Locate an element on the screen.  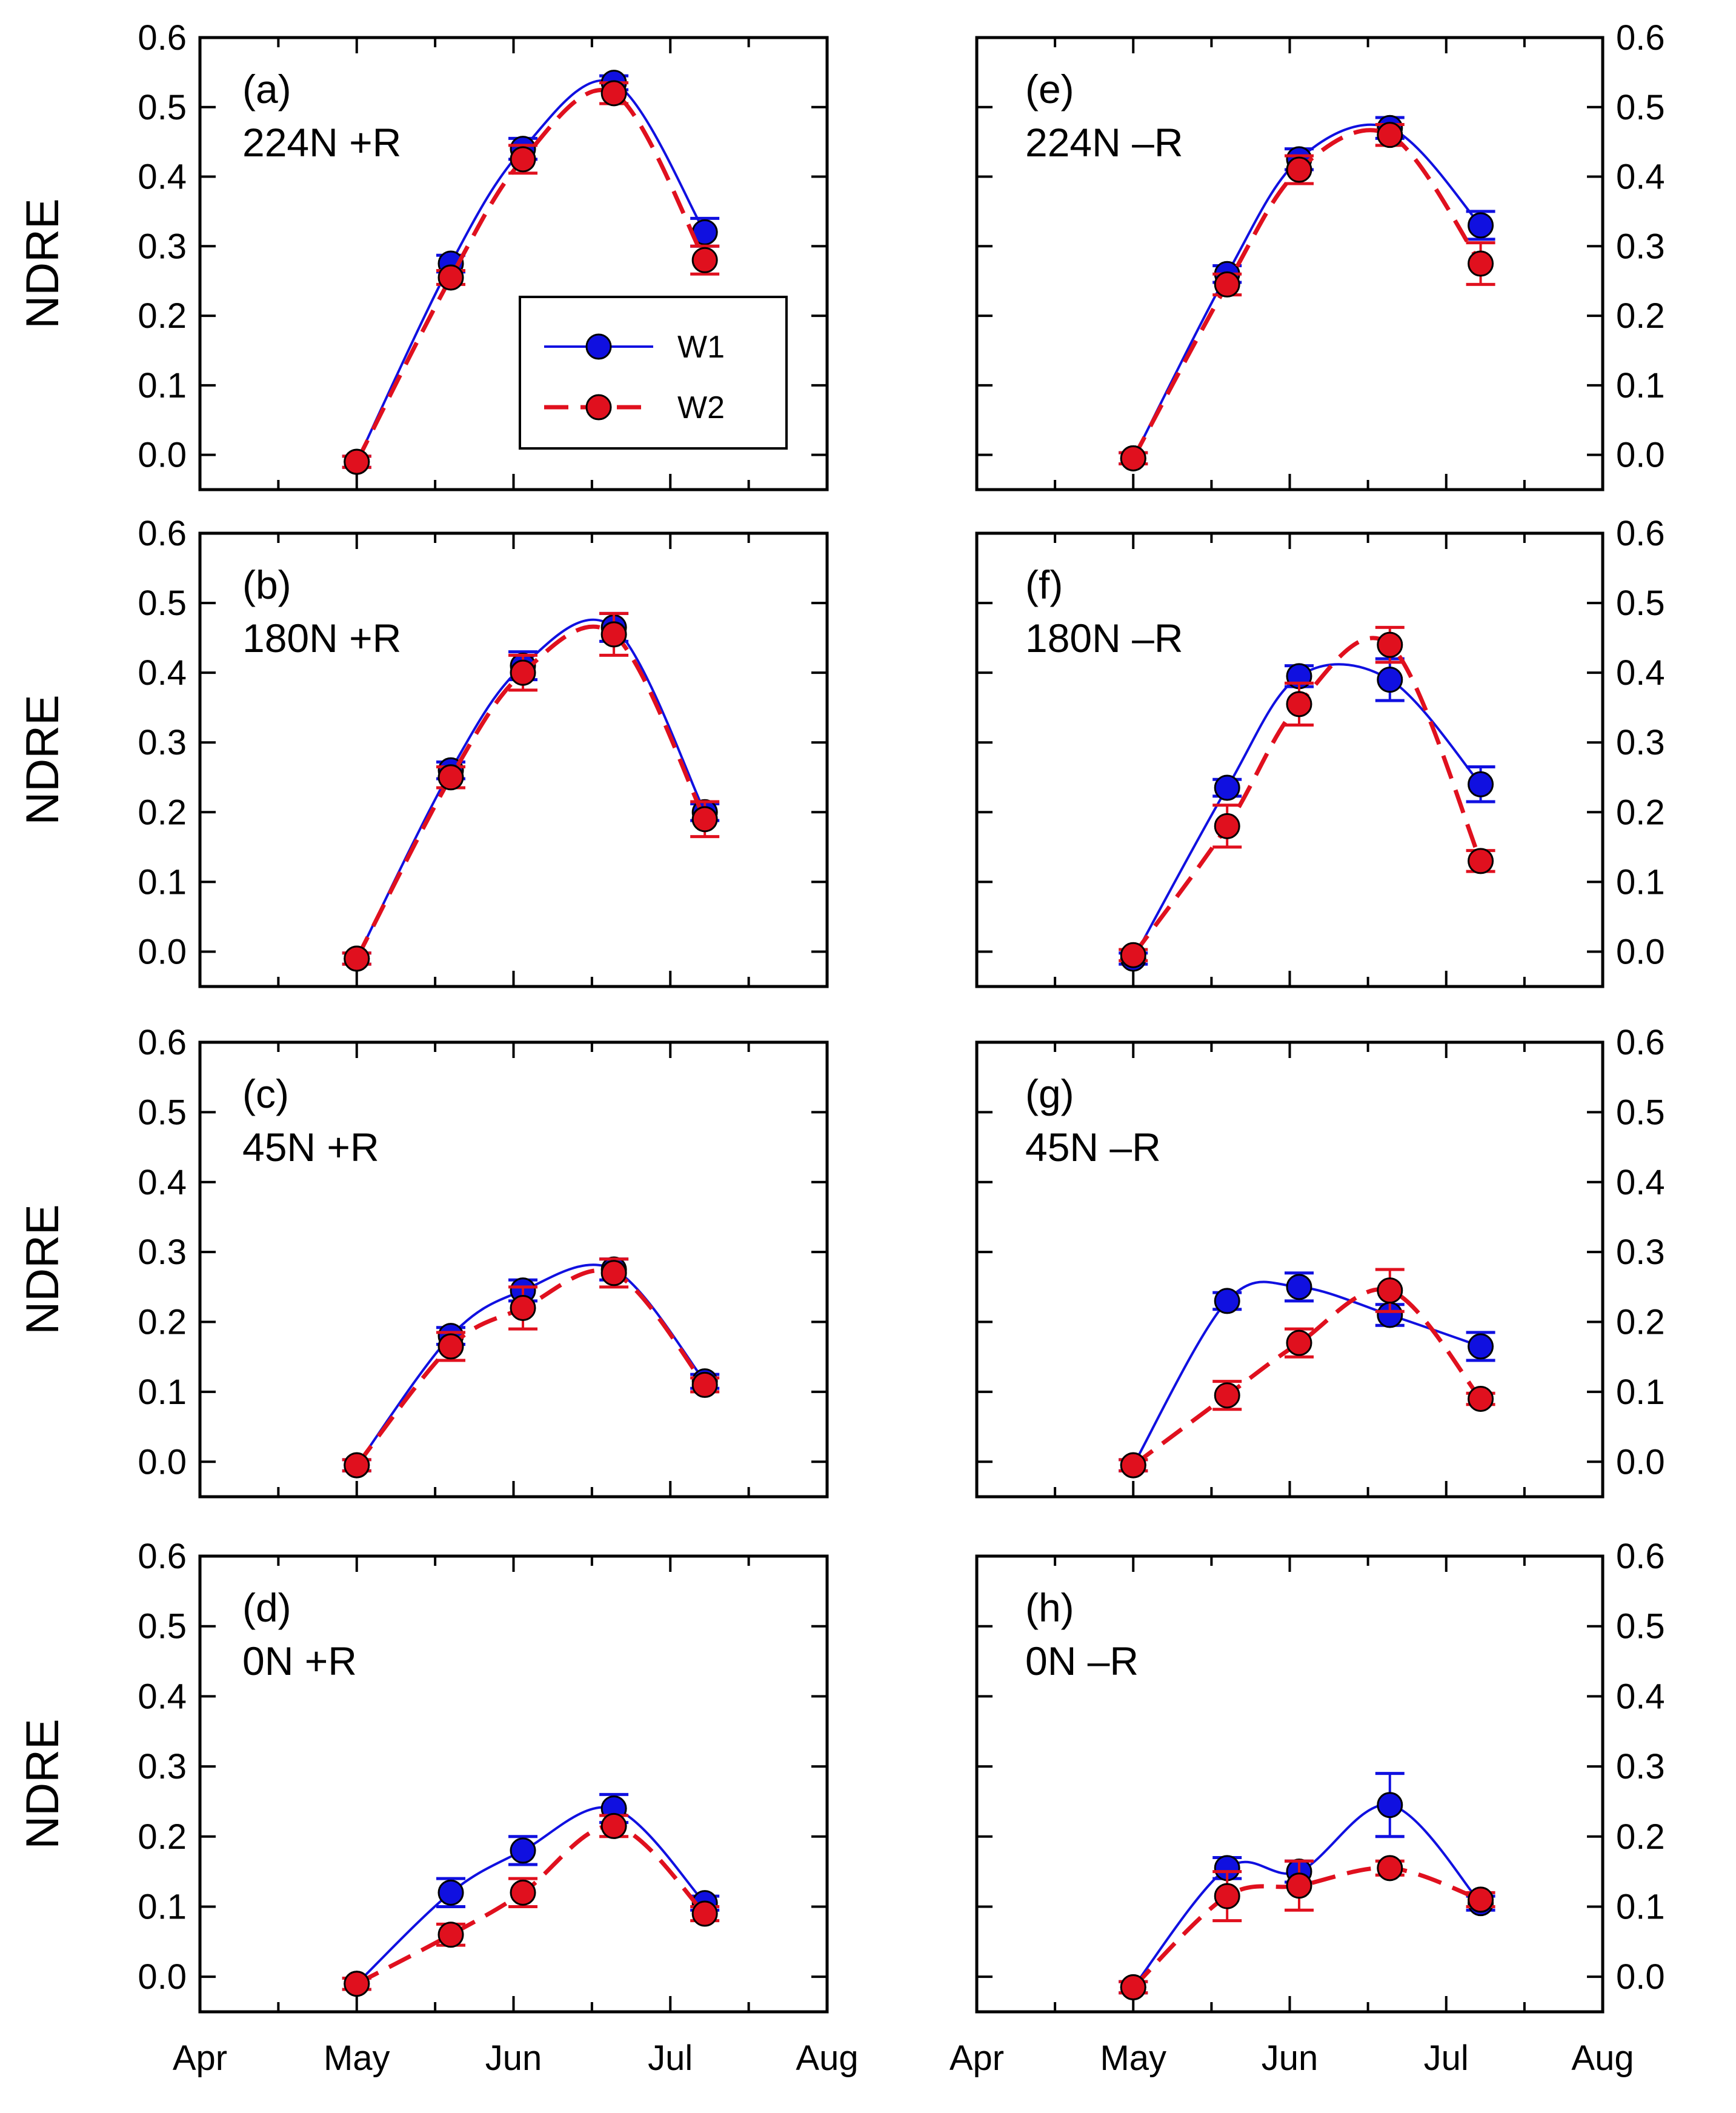
legend-label: W1 is located at coordinates (701, 347).